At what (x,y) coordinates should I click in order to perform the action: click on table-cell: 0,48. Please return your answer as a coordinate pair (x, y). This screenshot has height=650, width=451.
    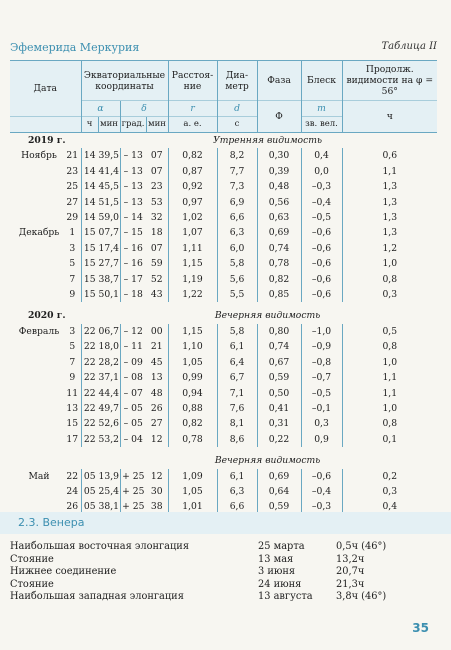
    Looking at the image, I should click on (279, 187).